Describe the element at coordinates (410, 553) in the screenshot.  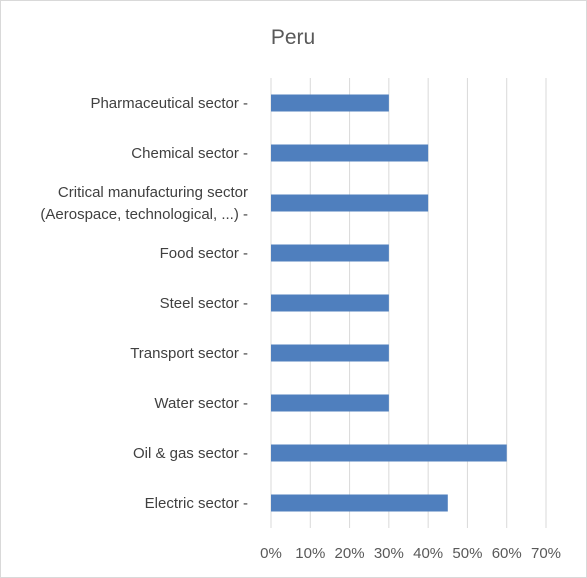
I see `x-tick-labels: 0% 10% 20% 30% 40% 50% 60% 70%` at that location.